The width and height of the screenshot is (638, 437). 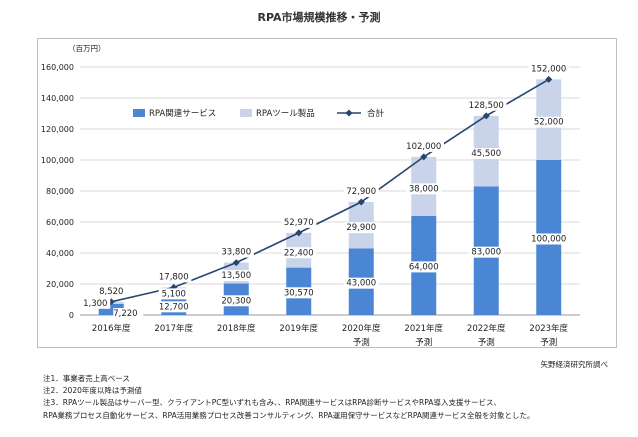 What do you see at coordinates (57, 98) in the screenshot?
I see `y-tick-label: 140,000` at bounding box center [57, 98].